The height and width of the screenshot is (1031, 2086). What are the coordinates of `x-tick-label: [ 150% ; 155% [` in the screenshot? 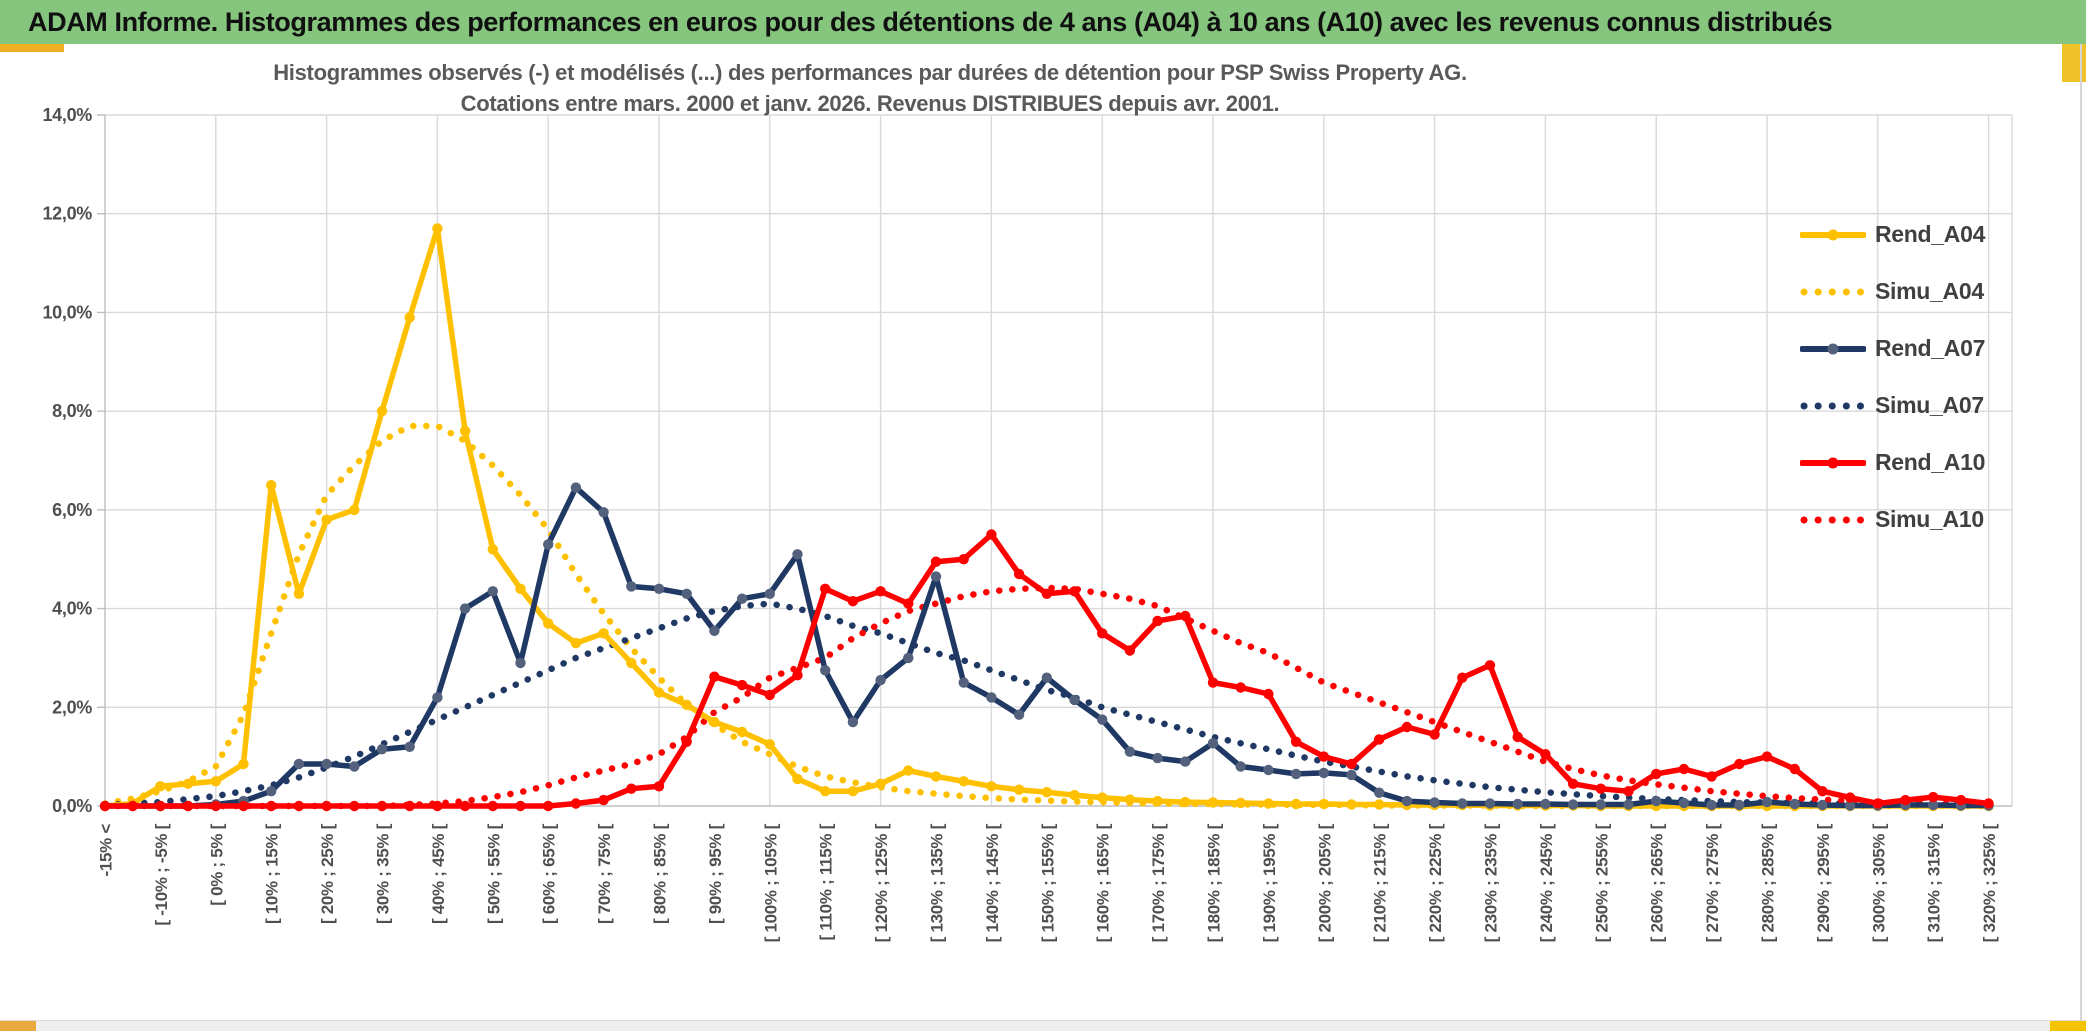 It's located at (1047, 882).